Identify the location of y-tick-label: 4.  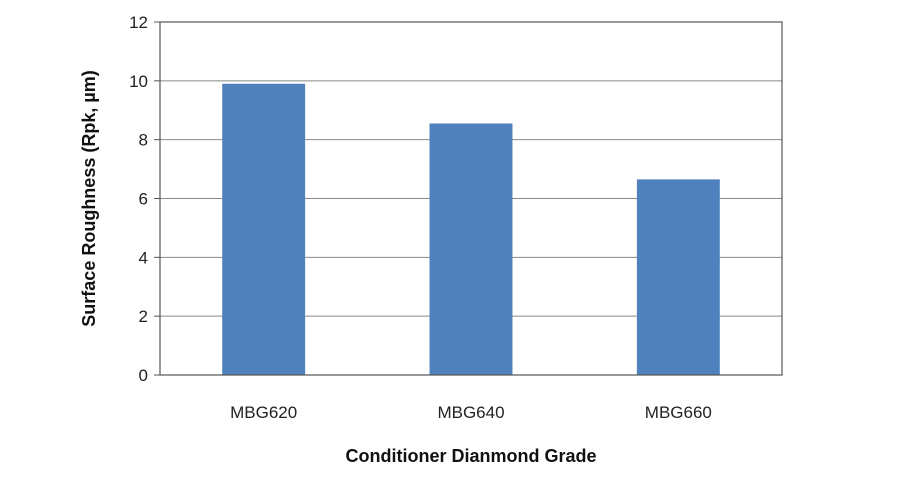
(143, 257).